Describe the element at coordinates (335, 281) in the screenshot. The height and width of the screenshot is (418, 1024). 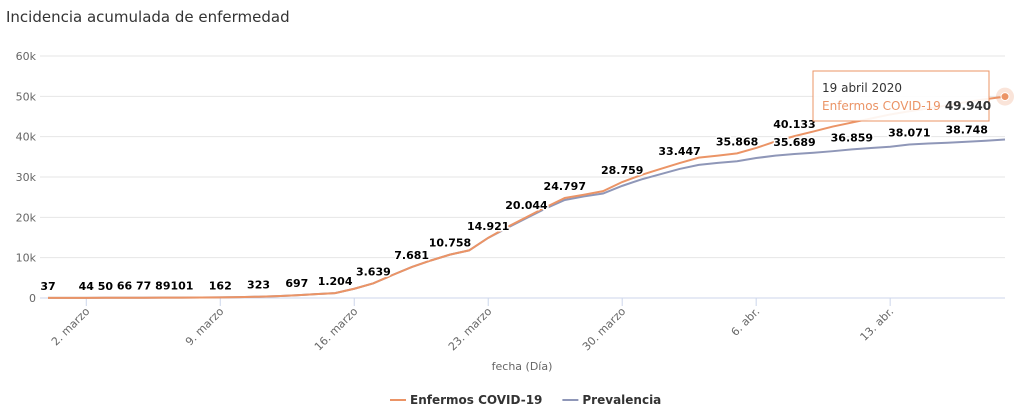
I see `data-label: 1.204` at that location.